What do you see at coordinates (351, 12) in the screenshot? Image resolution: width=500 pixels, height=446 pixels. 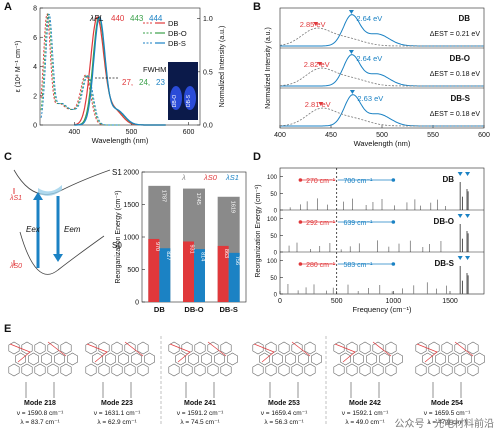 I see `s1-marker` at bounding box center [351, 12].